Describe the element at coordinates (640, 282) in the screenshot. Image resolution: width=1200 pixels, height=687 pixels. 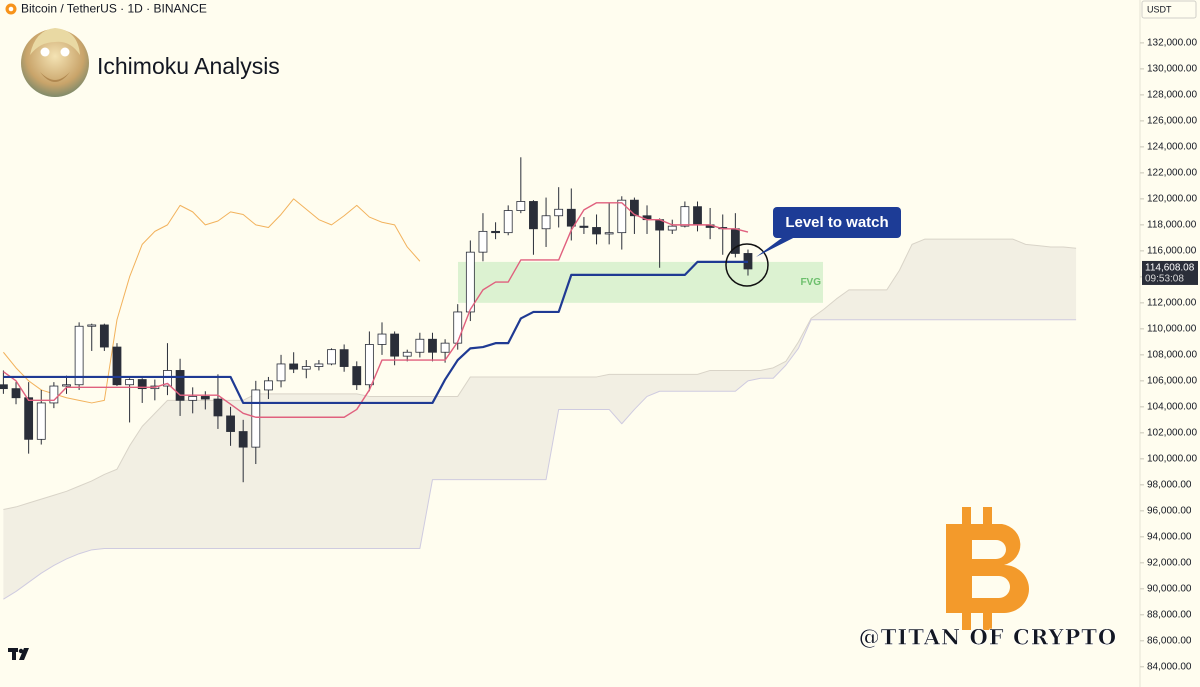
I see `fvg-zone` at that location.